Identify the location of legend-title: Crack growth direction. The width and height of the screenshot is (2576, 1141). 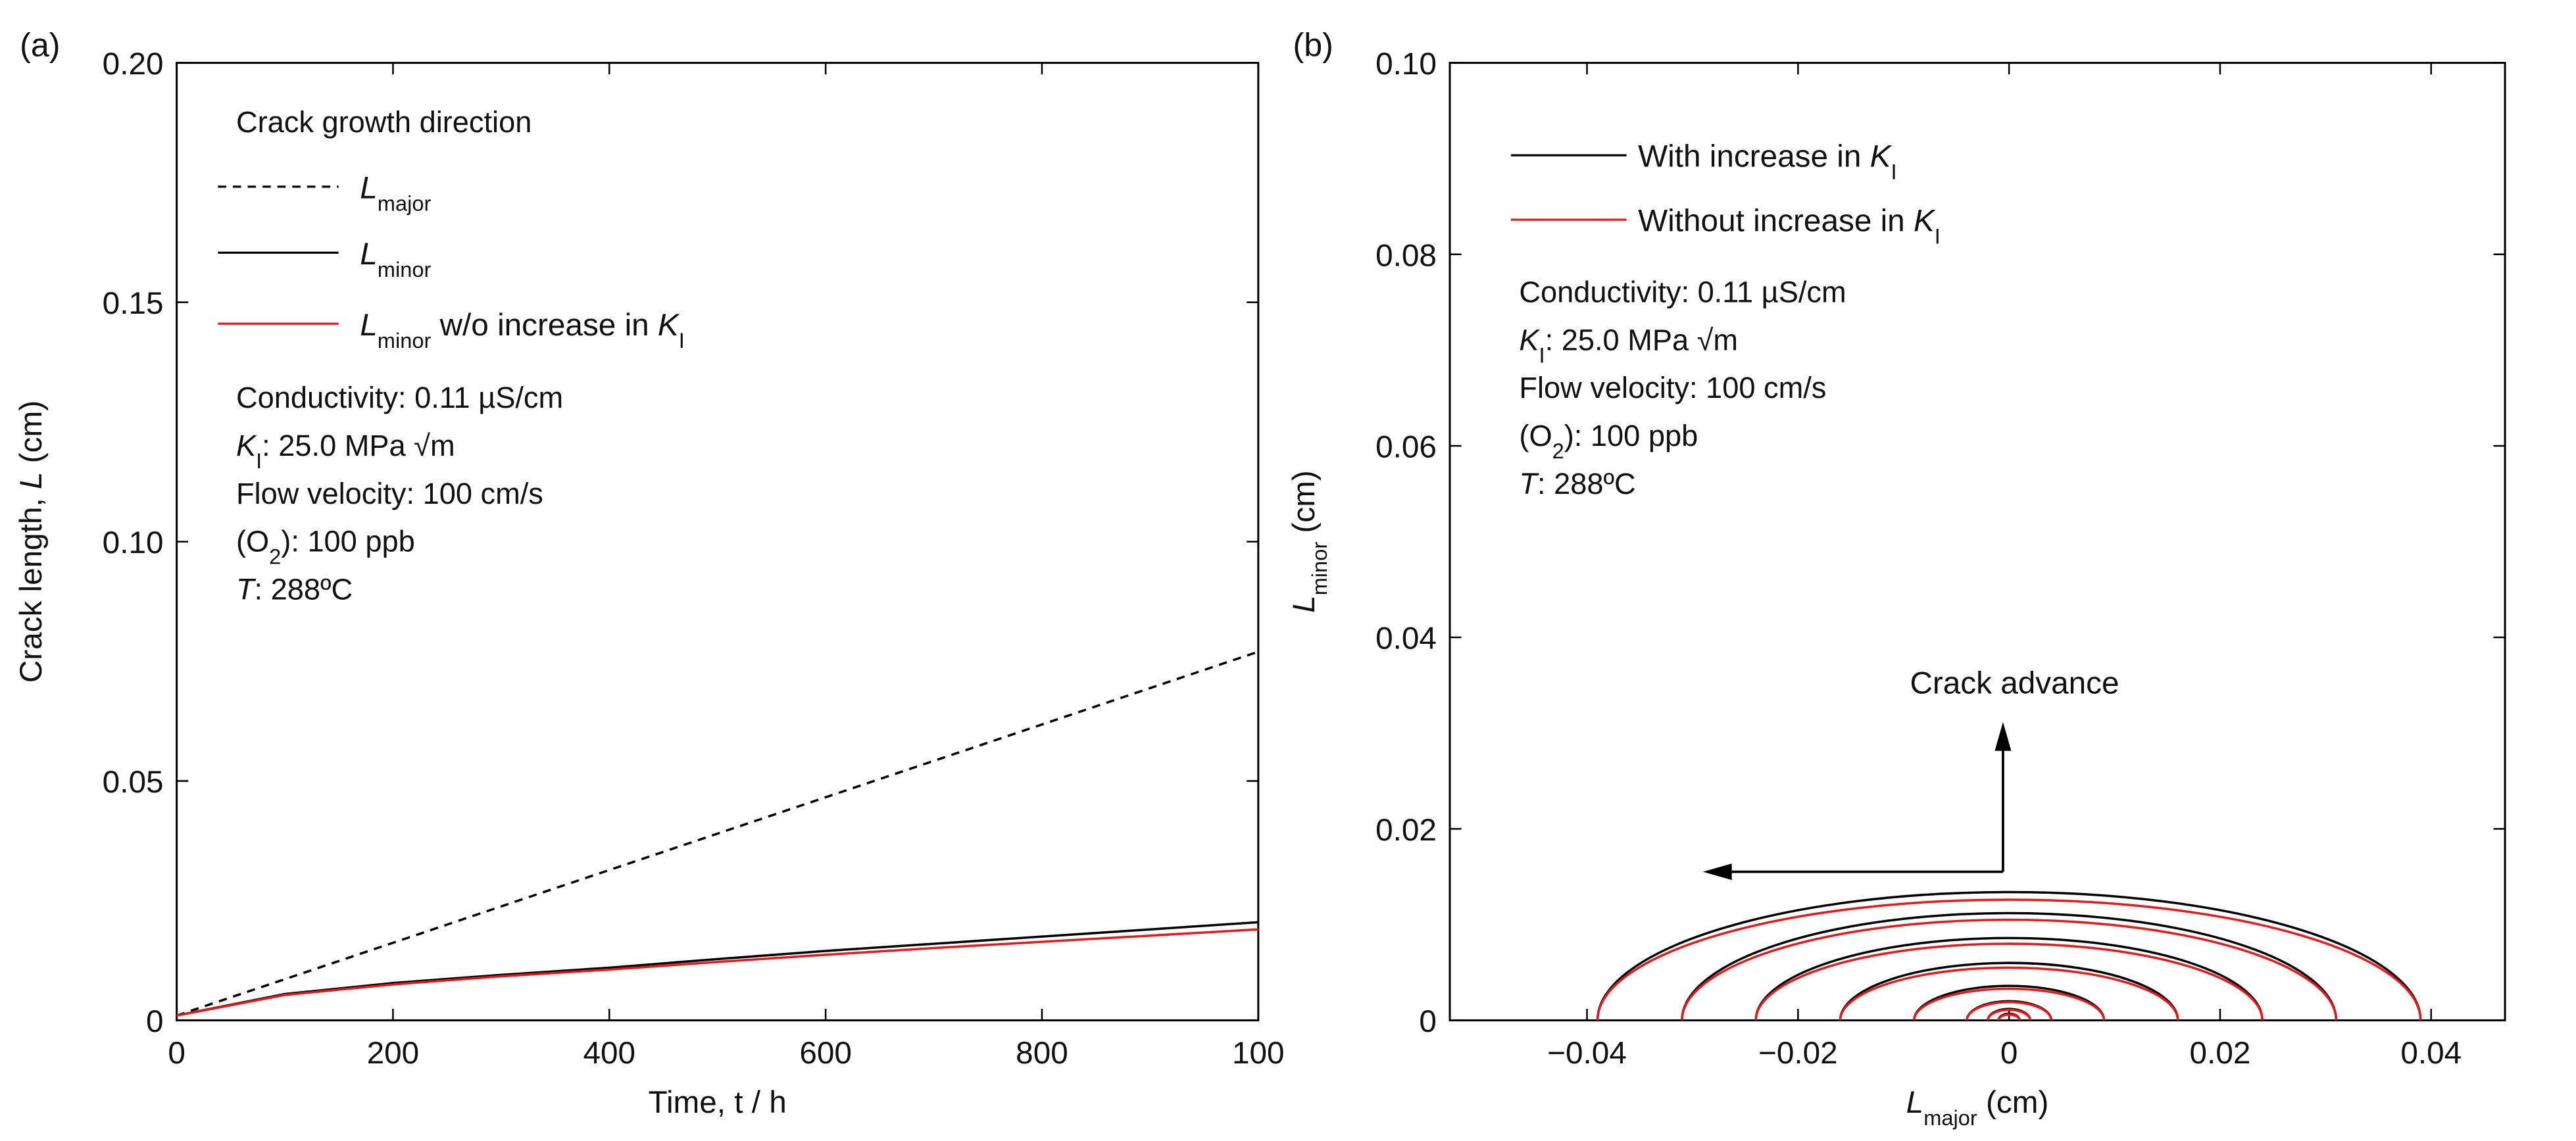
(384, 122).